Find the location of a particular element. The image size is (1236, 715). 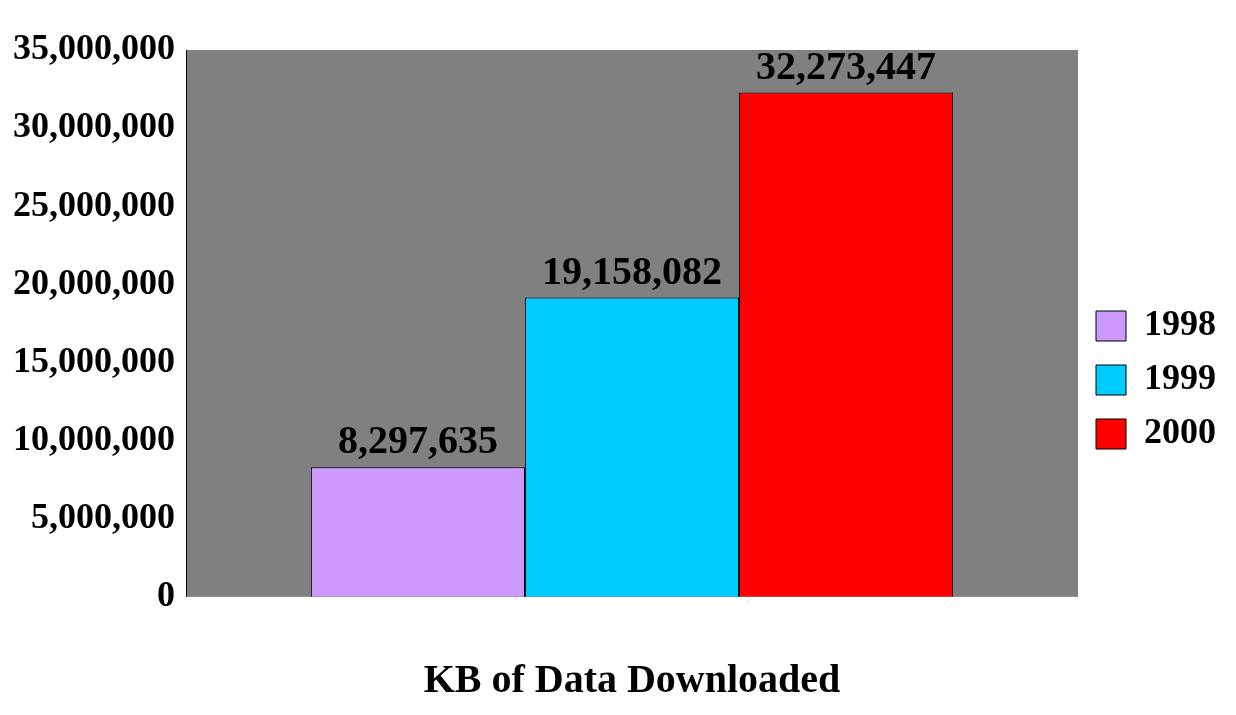

legend-label: 2000 is located at coordinates (1180, 431).